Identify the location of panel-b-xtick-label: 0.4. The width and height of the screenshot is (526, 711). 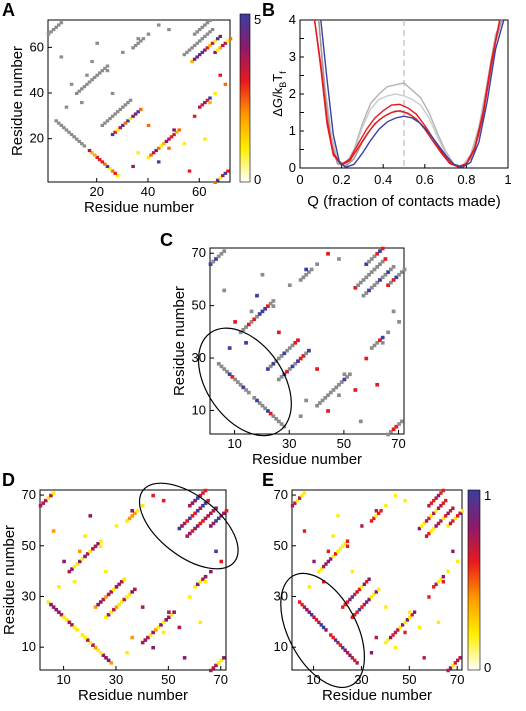
(383, 179).